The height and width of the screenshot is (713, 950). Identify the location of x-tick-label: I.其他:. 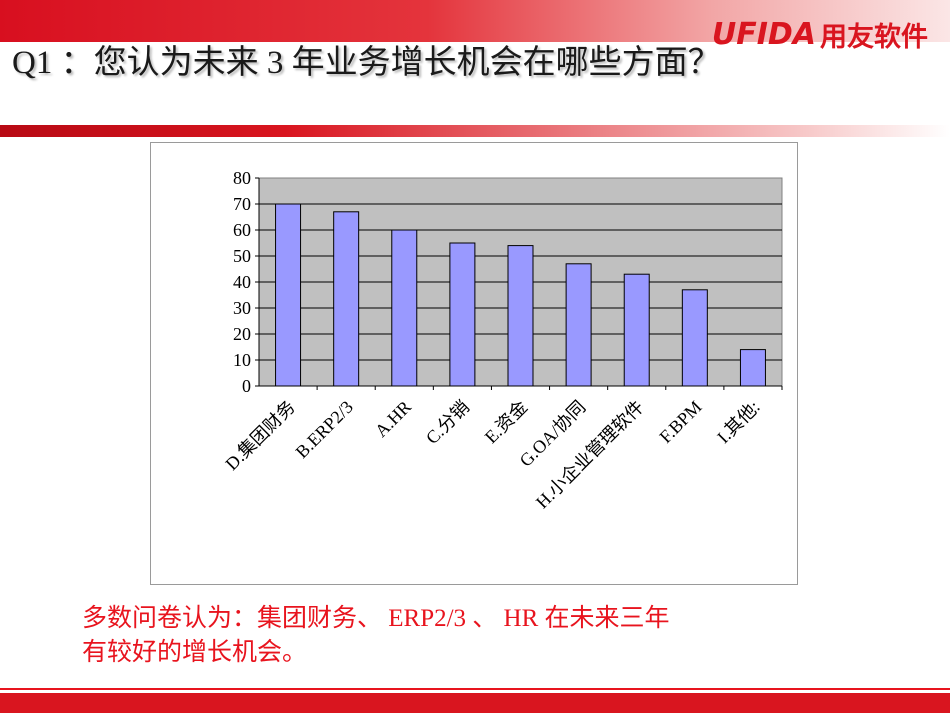
(738, 422).